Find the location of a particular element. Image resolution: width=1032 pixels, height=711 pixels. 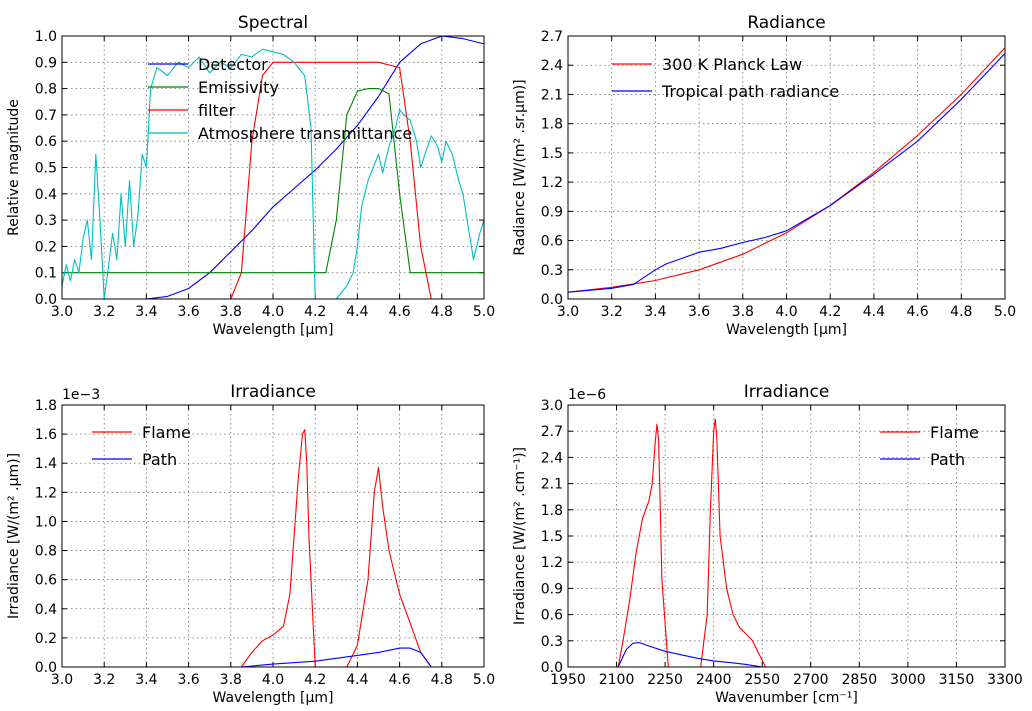

y-tick-label: 0.5 is located at coordinates (46, 169).